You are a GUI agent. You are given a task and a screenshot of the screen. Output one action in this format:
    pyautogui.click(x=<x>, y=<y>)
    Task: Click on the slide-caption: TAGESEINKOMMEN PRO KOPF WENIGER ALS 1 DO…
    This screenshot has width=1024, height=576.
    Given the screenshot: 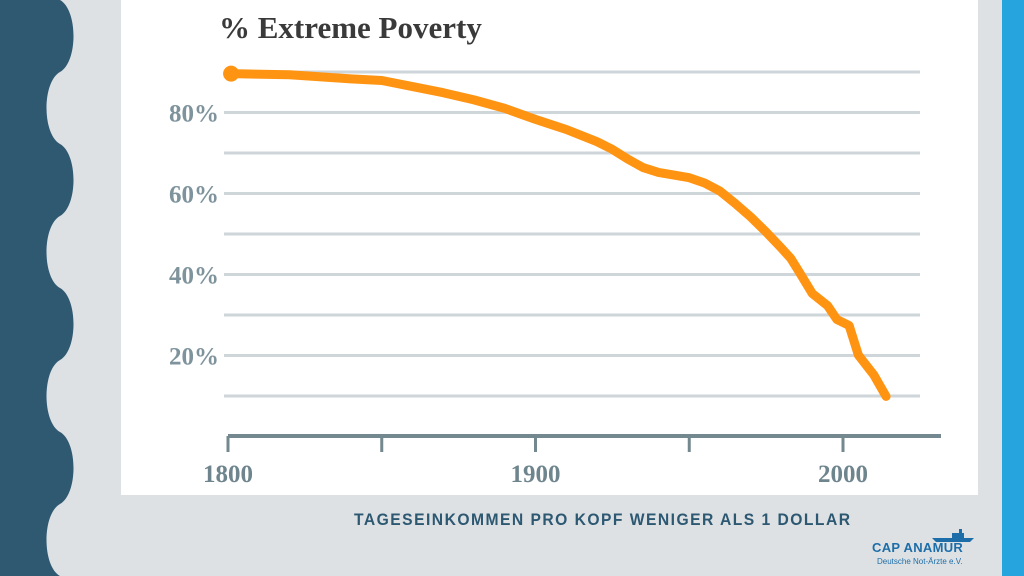 What is the action you would take?
    pyautogui.click(x=603, y=519)
    